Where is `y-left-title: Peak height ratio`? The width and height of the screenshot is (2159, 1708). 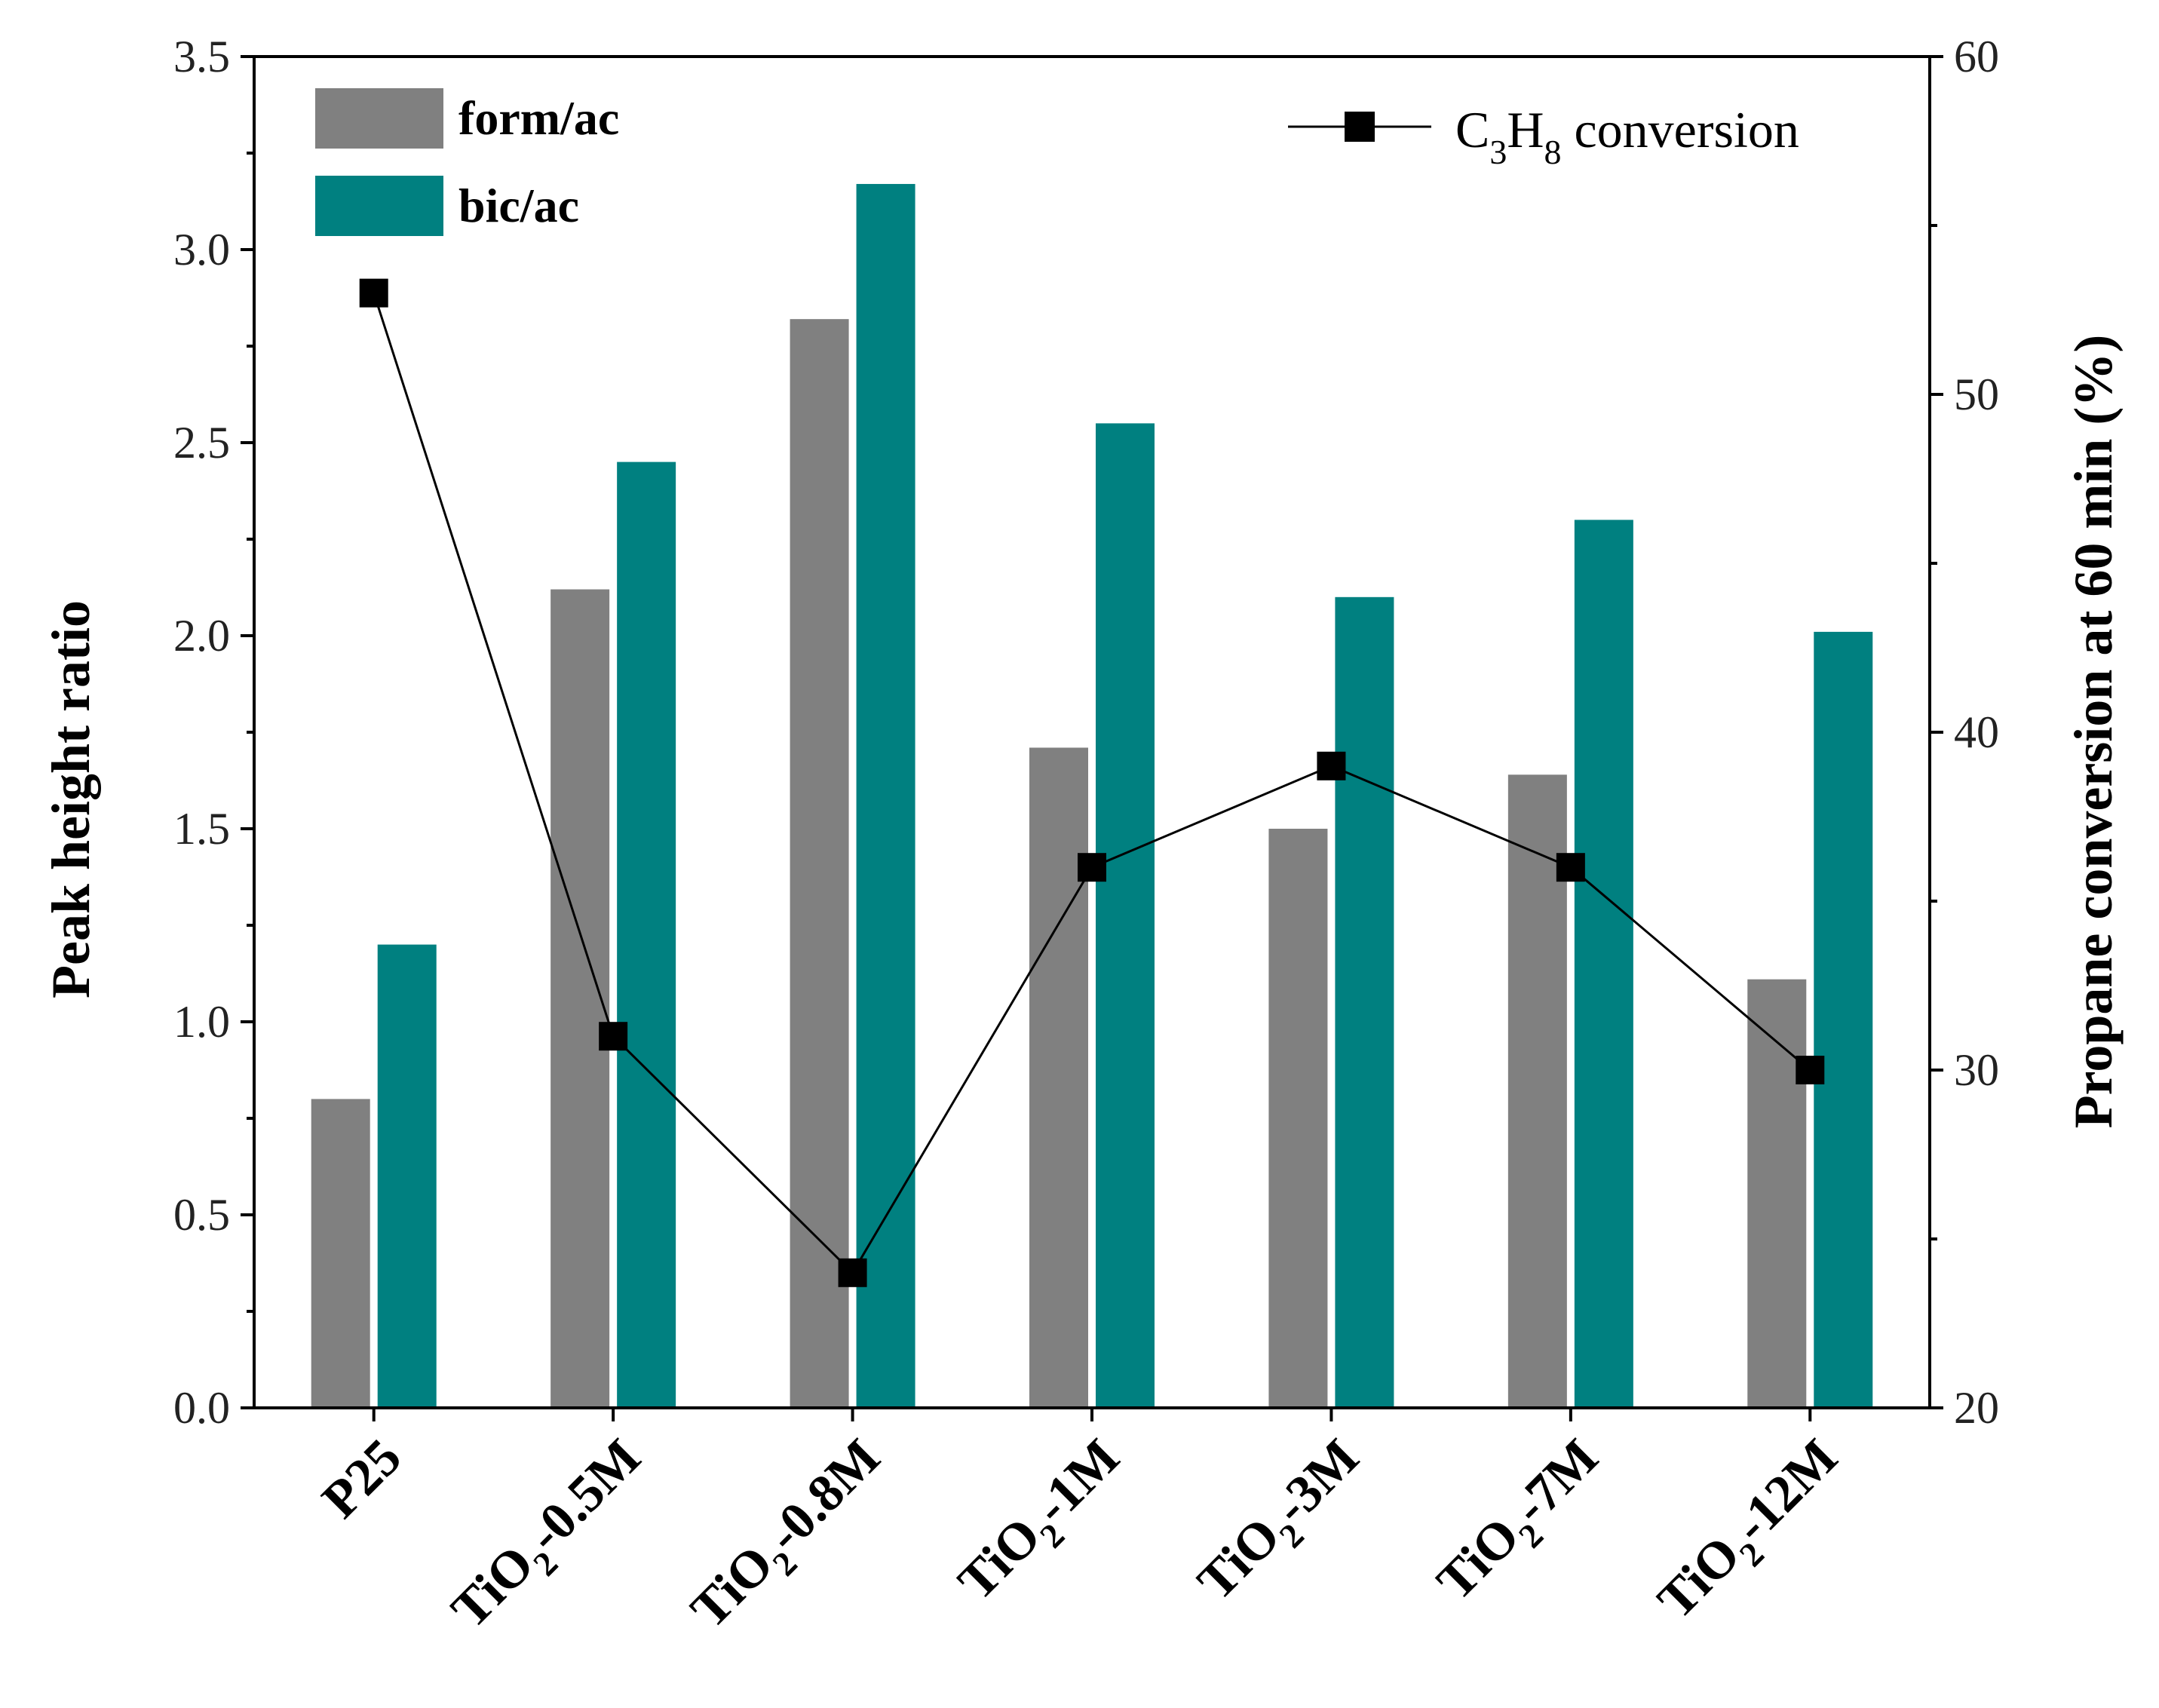
y-left-title: Peak height ratio is located at coordinates (71, 799).